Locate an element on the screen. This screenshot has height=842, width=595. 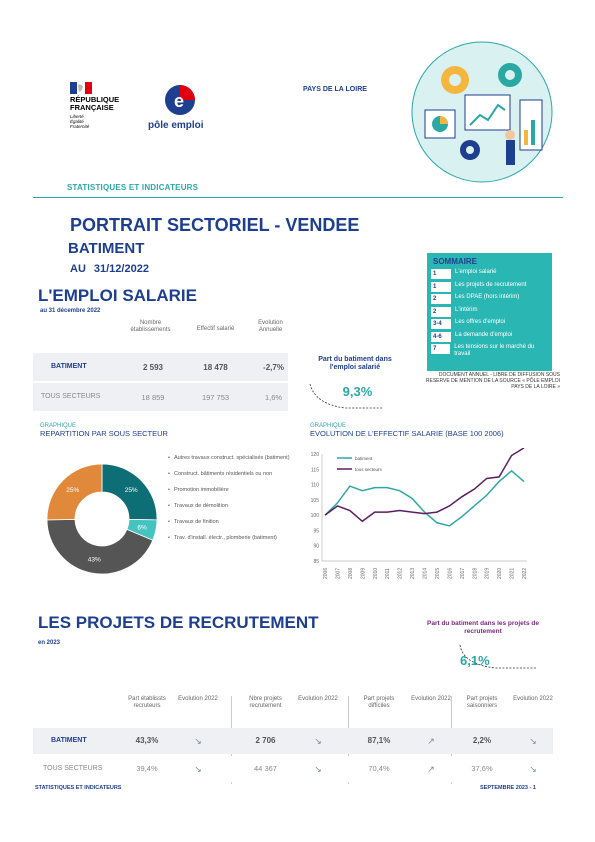
row-evol: -2,7% is located at coordinates (273, 367).